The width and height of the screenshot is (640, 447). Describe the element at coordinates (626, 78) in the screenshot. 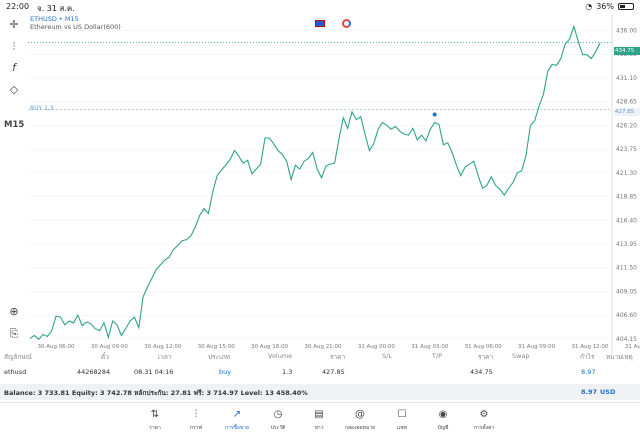

I see `price-tick-label: 431.10` at that location.